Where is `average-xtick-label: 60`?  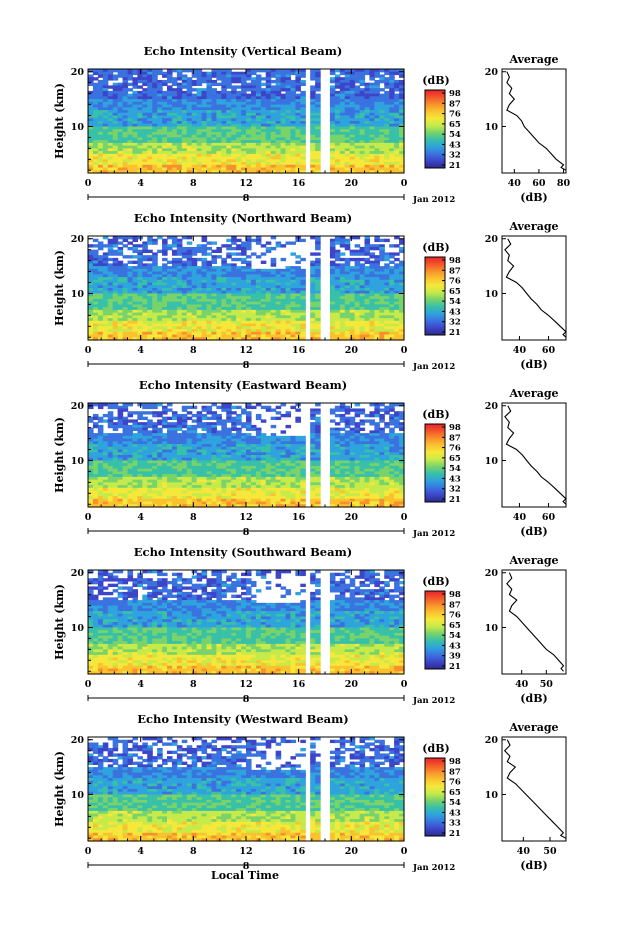
average-xtick-label: 60 is located at coordinates (549, 350).